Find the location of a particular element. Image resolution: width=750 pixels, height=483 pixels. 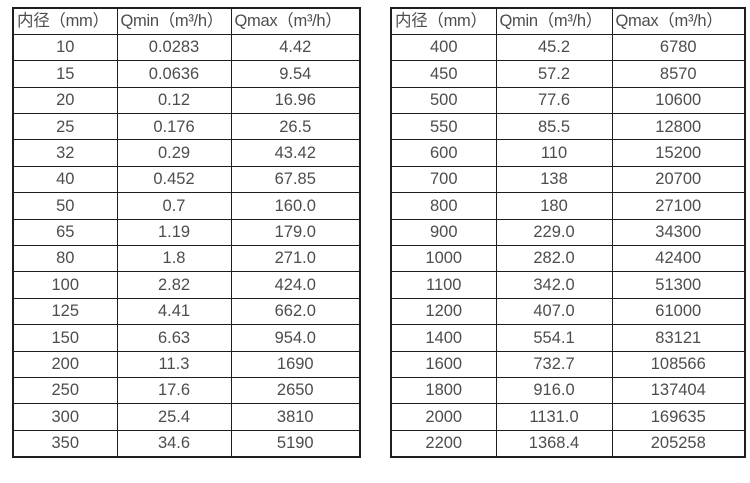

cell-qmin: 85.5 is located at coordinates (554, 127).